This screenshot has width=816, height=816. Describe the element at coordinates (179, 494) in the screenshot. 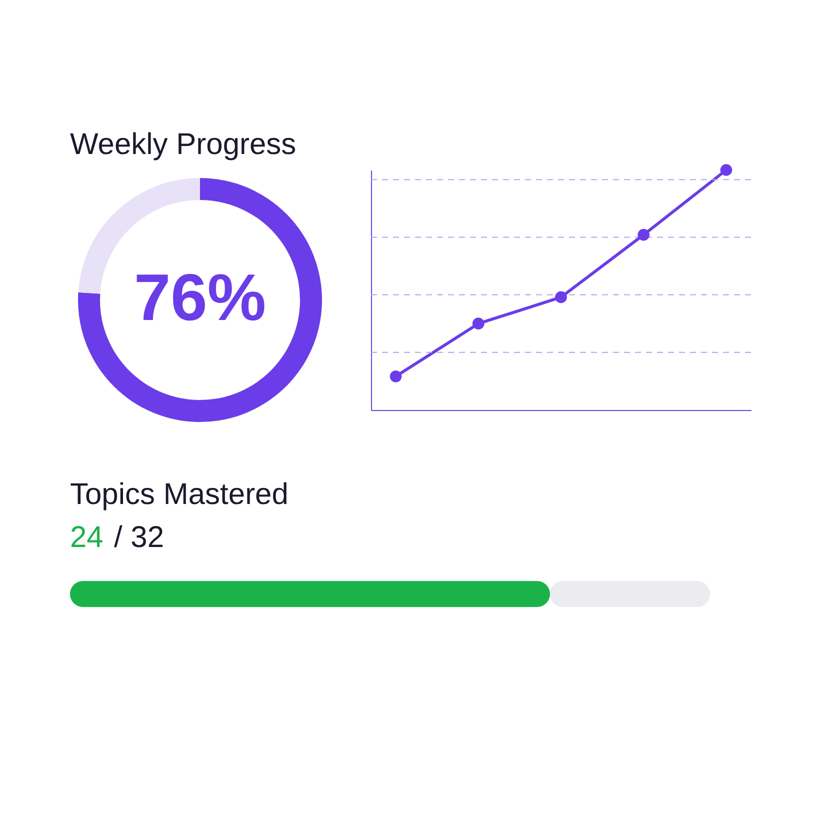

I see `chart-title: Topics Mastered` at that location.